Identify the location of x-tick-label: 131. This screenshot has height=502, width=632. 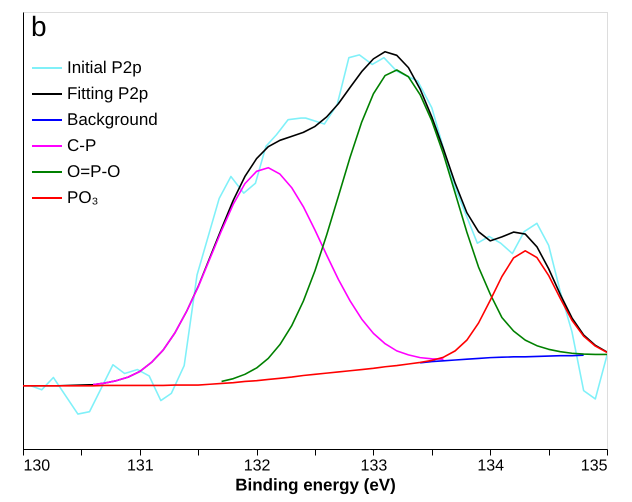
(140, 466).